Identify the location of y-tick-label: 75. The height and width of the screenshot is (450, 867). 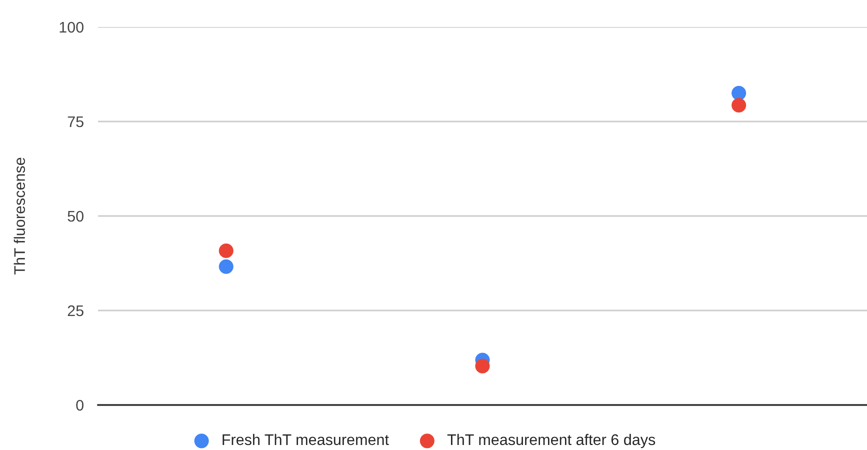
(76, 122).